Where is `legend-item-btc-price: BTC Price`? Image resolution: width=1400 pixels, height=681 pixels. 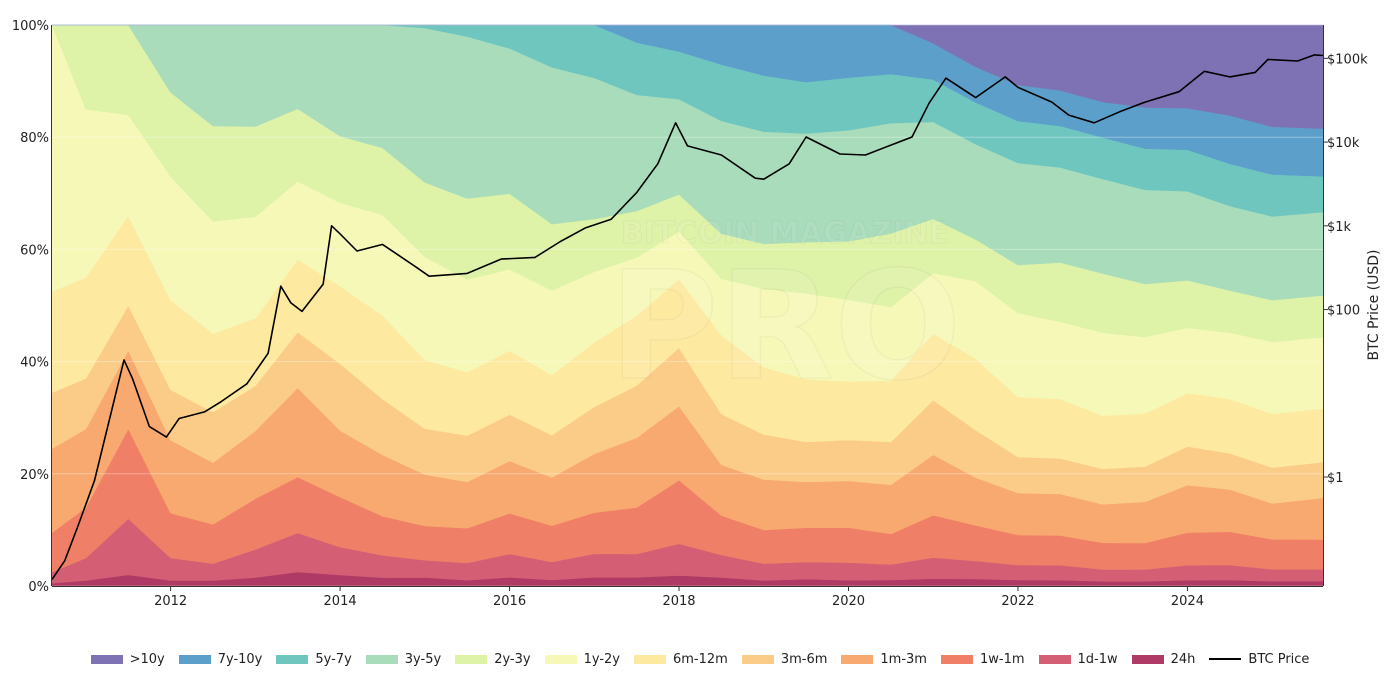 legend-item-btc-price: BTC Price is located at coordinates (1259, 659).